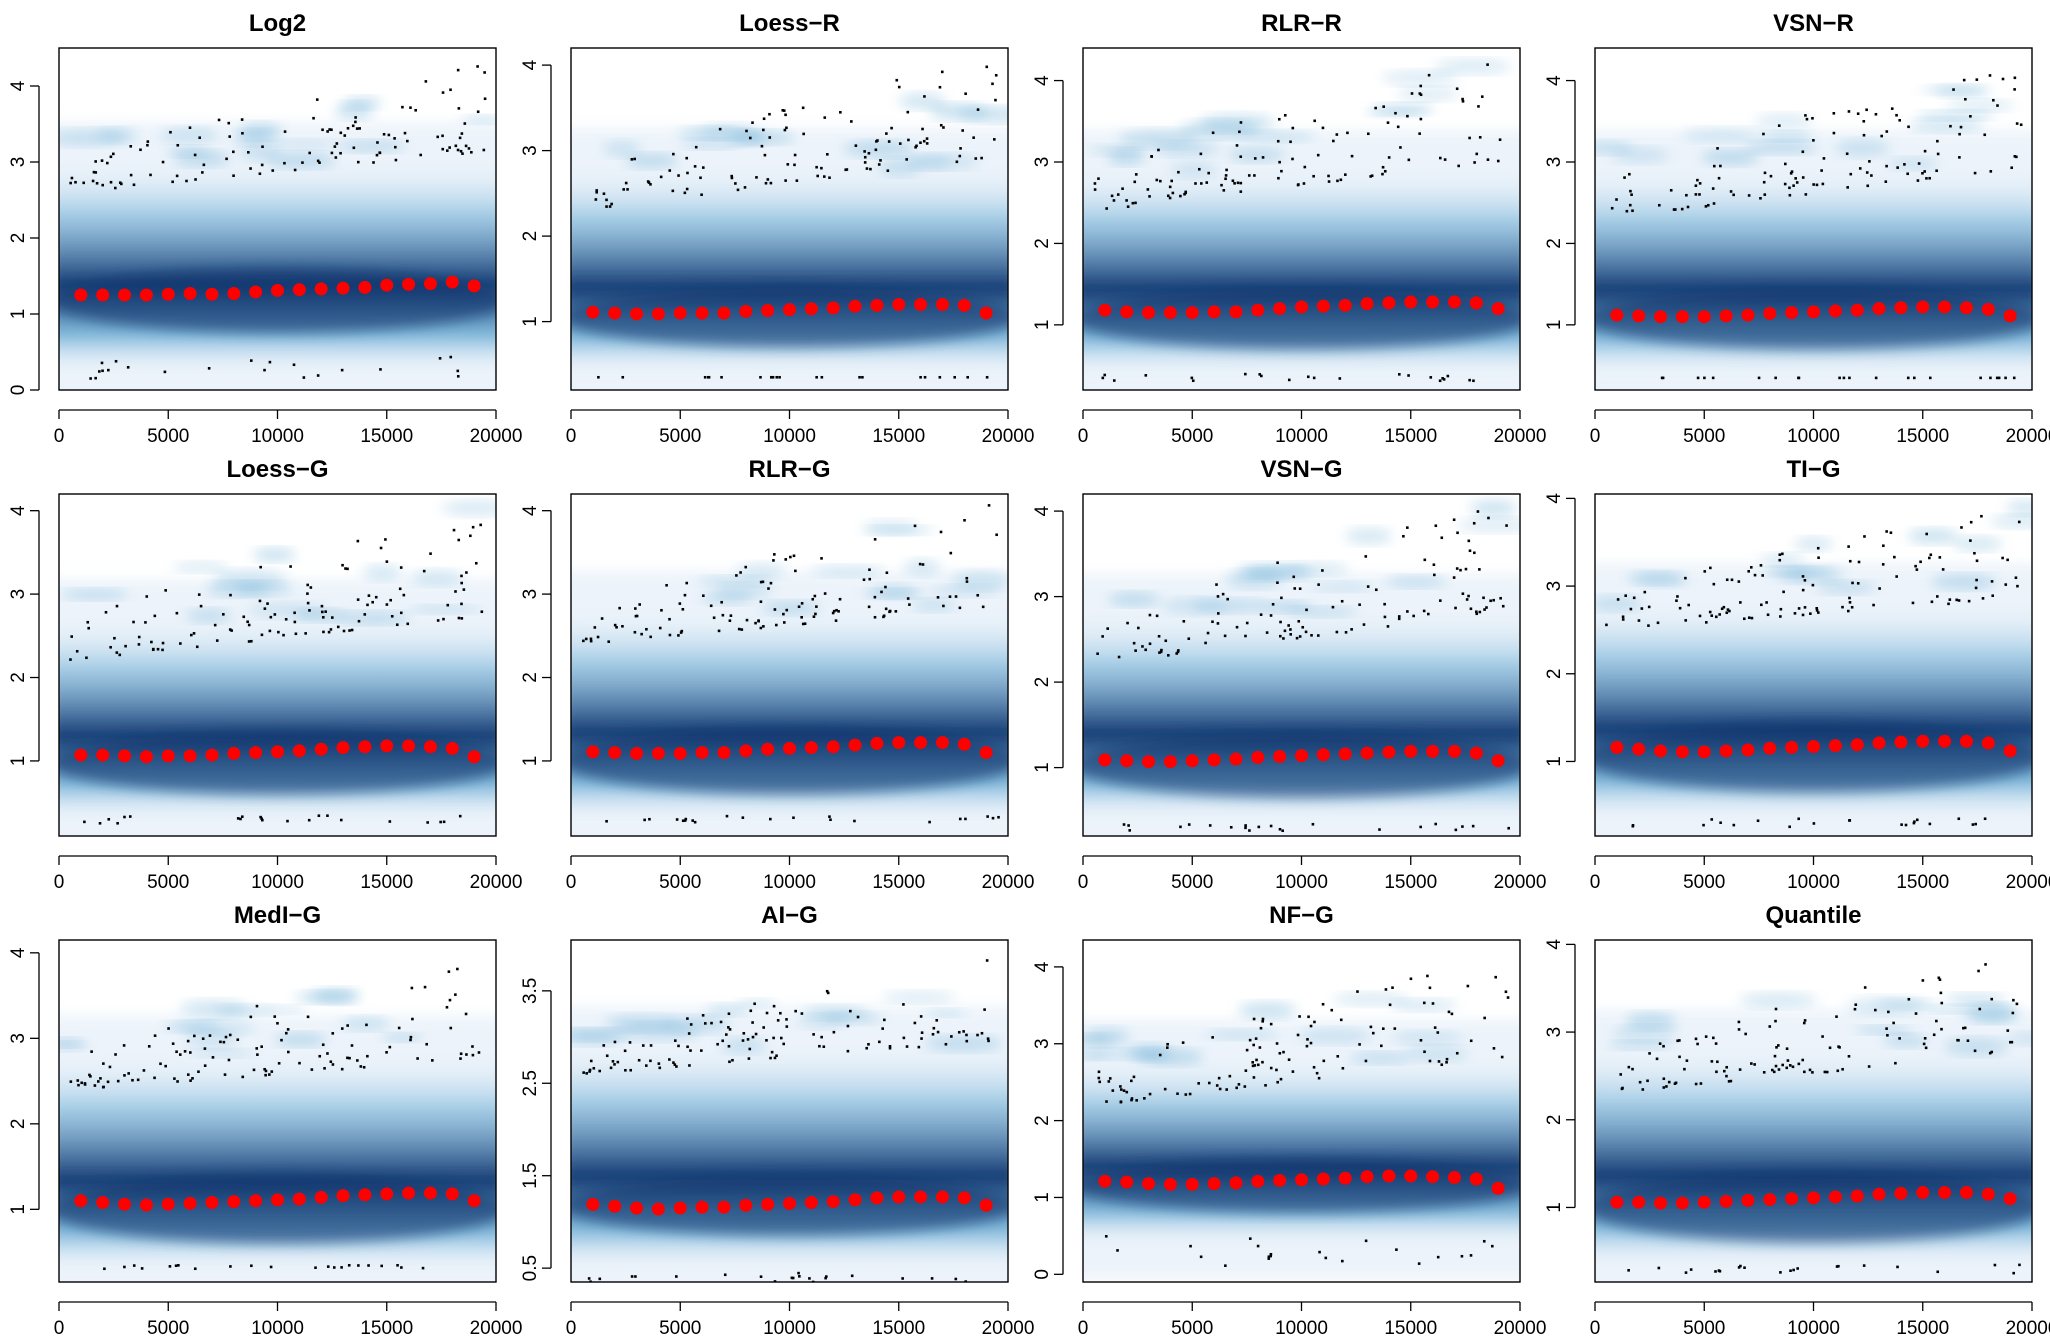  I want to click on x-tick-label: 10000, so click(789, 882).